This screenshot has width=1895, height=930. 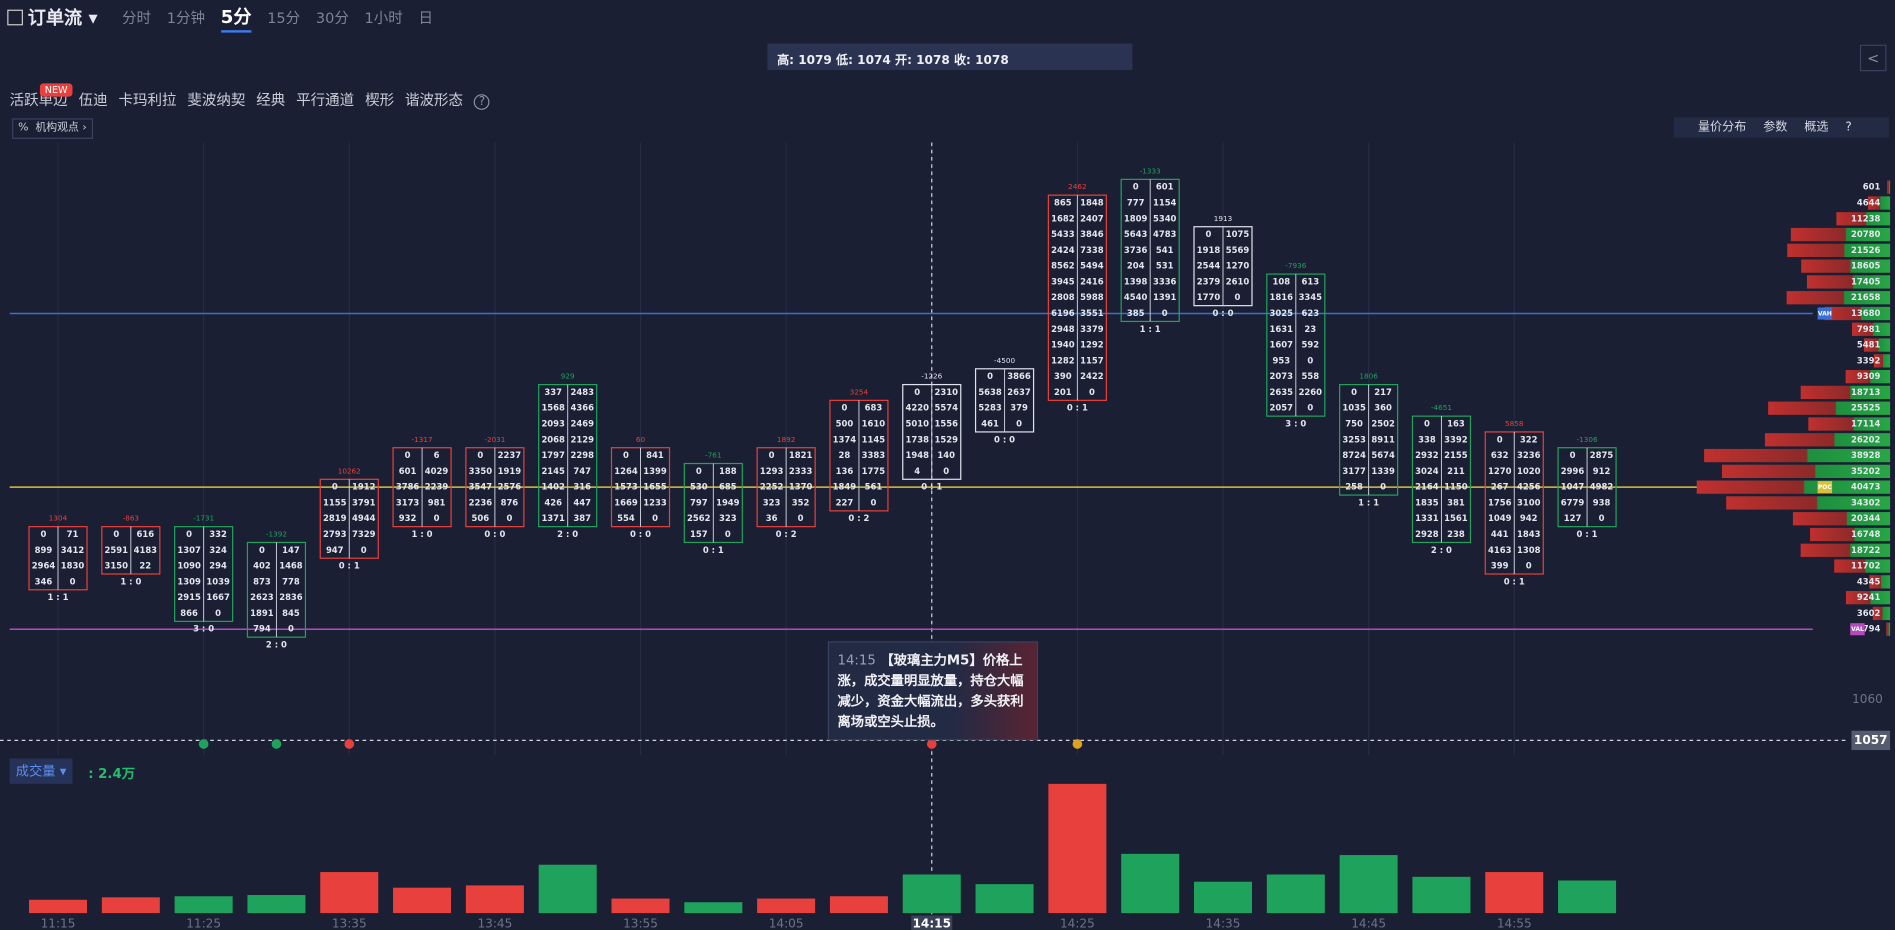 I want to click on bid-volume: 6779, so click(x=1573, y=502).